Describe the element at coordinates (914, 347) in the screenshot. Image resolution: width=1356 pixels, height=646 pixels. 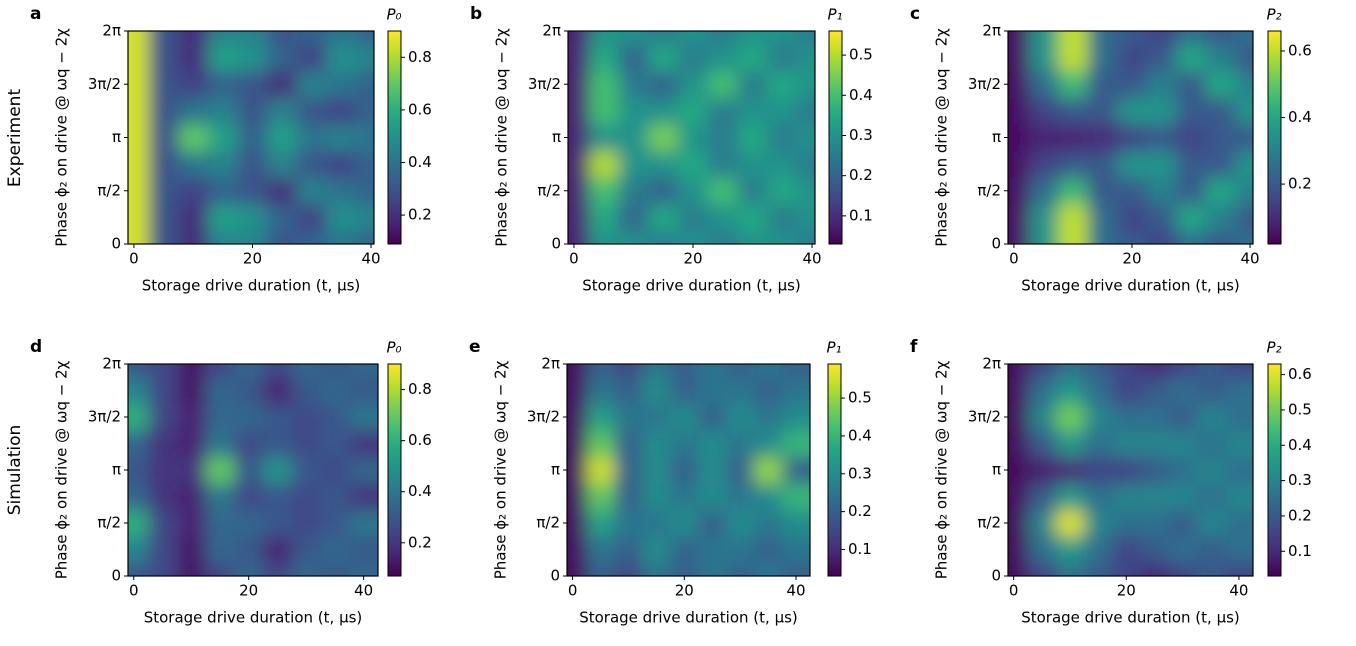
I see `panel-label: f` at that location.